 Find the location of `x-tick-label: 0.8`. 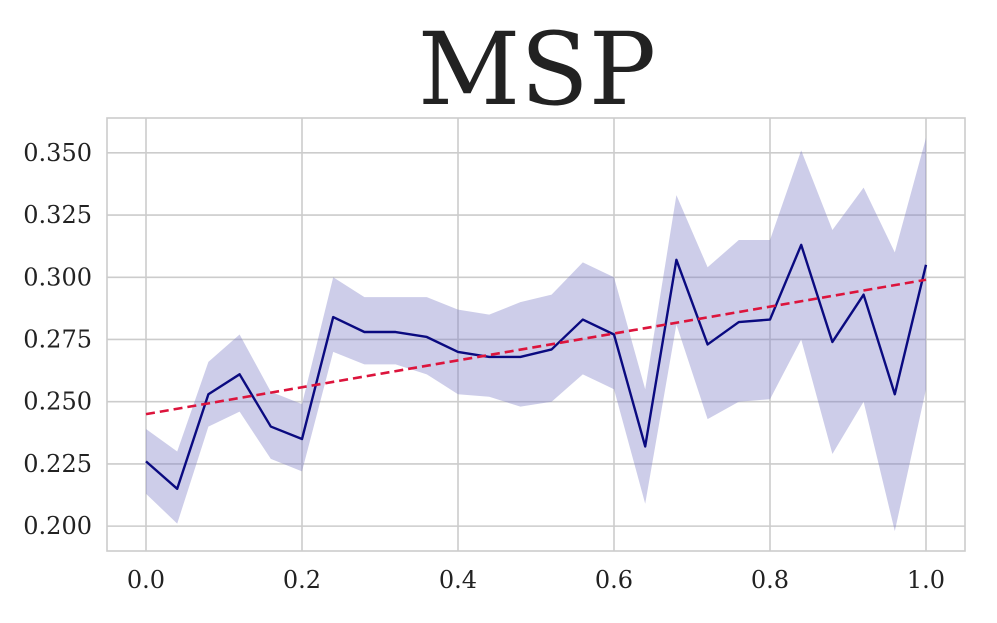

x-tick-label: 0.8 is located at coordinates (770, 580).